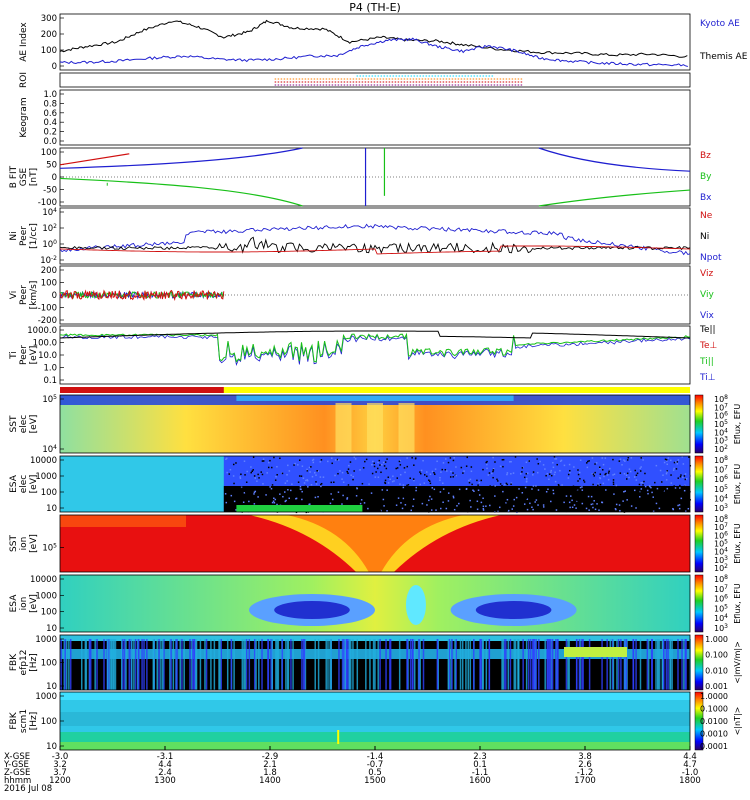 The image size is (750, 800). What do you see at coordinates (165, 757) in the screenshot?
I see `x-tick-label: -3.1` at bounding box center [165, 757].